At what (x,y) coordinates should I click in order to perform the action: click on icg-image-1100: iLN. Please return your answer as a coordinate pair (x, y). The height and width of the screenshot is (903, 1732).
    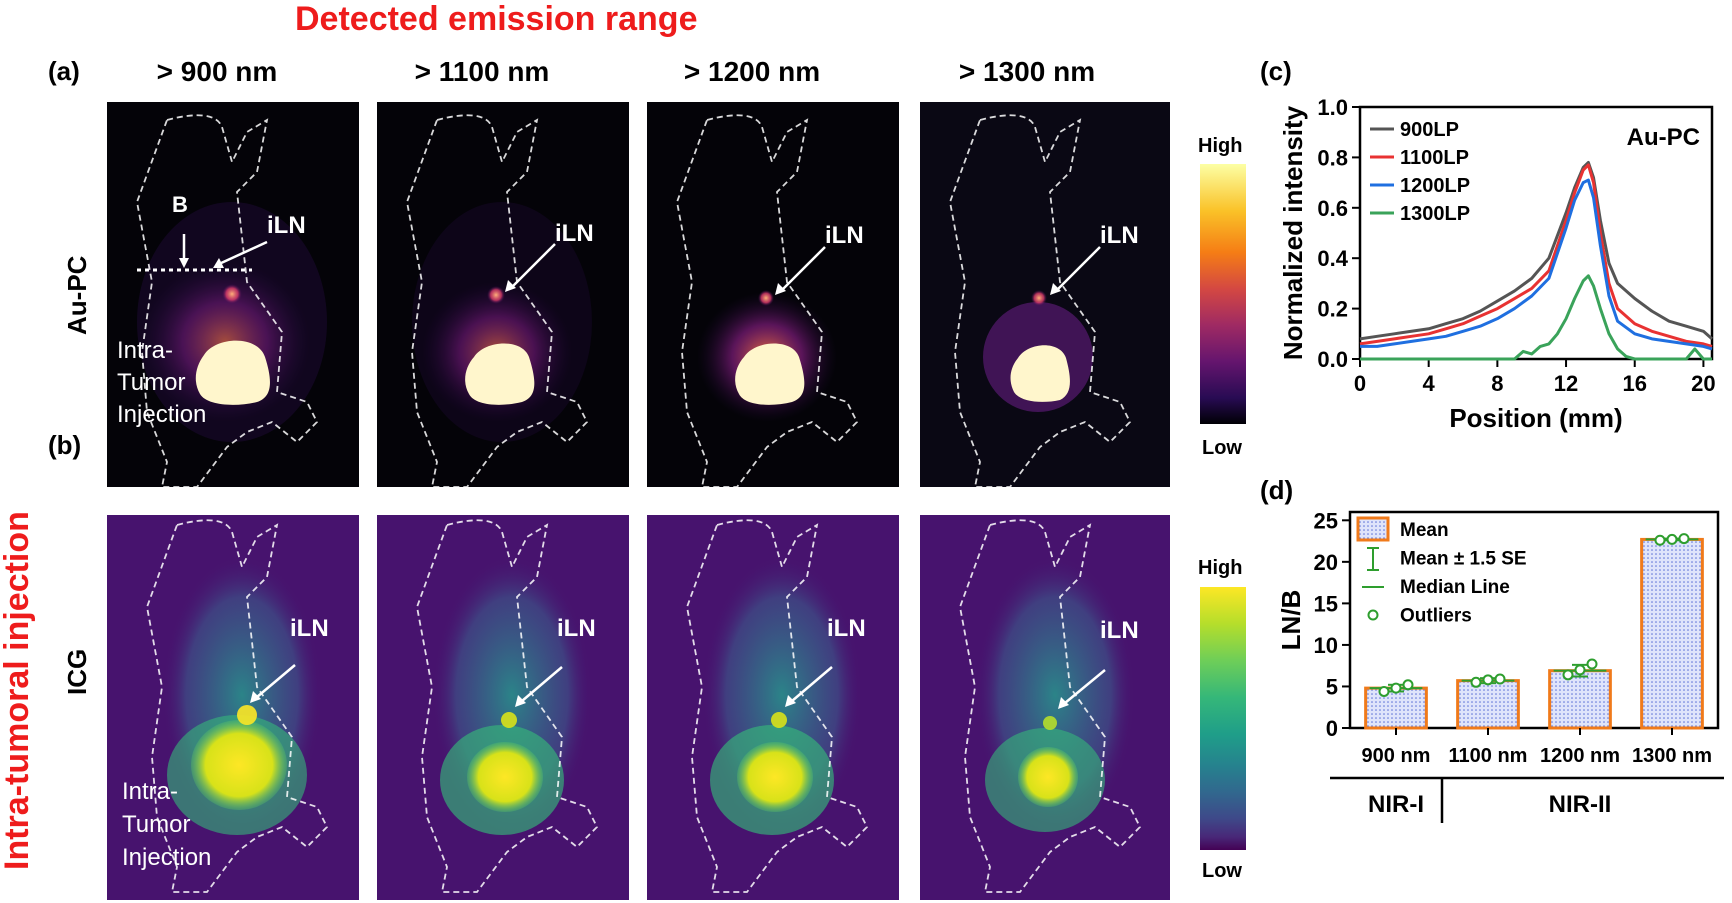
    Looking at the image, I should click on (503, 707).